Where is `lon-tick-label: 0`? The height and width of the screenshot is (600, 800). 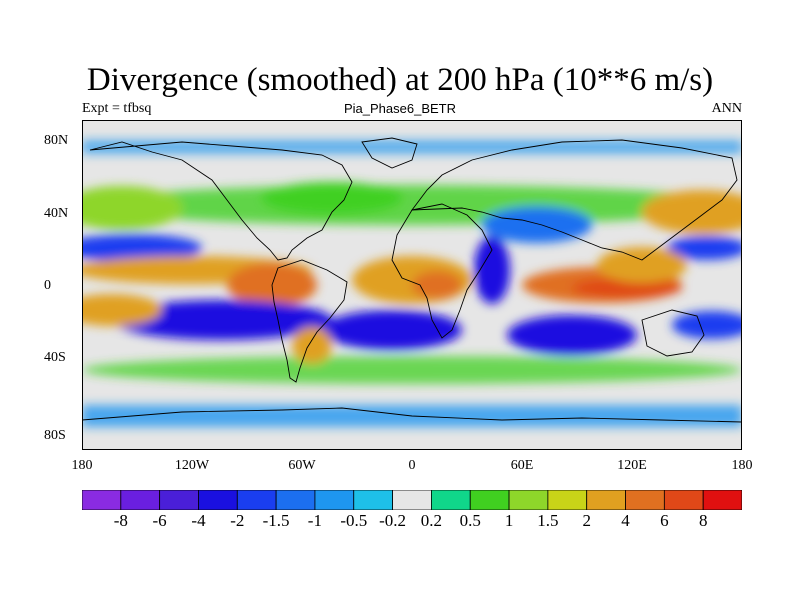
lon-tick-label: 0 is located at coordinates (412, 465).